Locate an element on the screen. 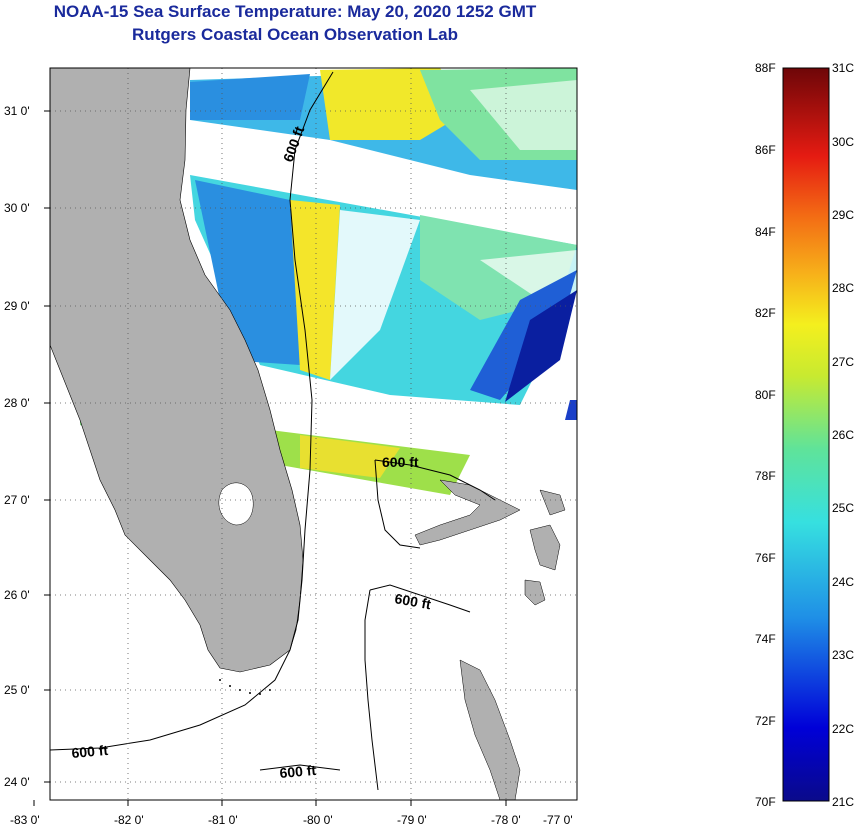 The image size is (864, 832). colorbar-fahrenheit-label: 78F is located at coordinates (765, 476).